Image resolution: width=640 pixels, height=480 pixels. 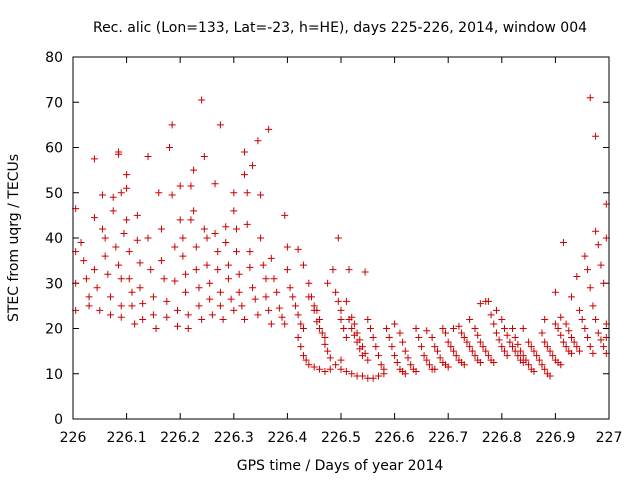 What do you see at coordinates (54, 194) in the screenshot?
I see `y-tick-label: 50` at bounding box center [54, 194].